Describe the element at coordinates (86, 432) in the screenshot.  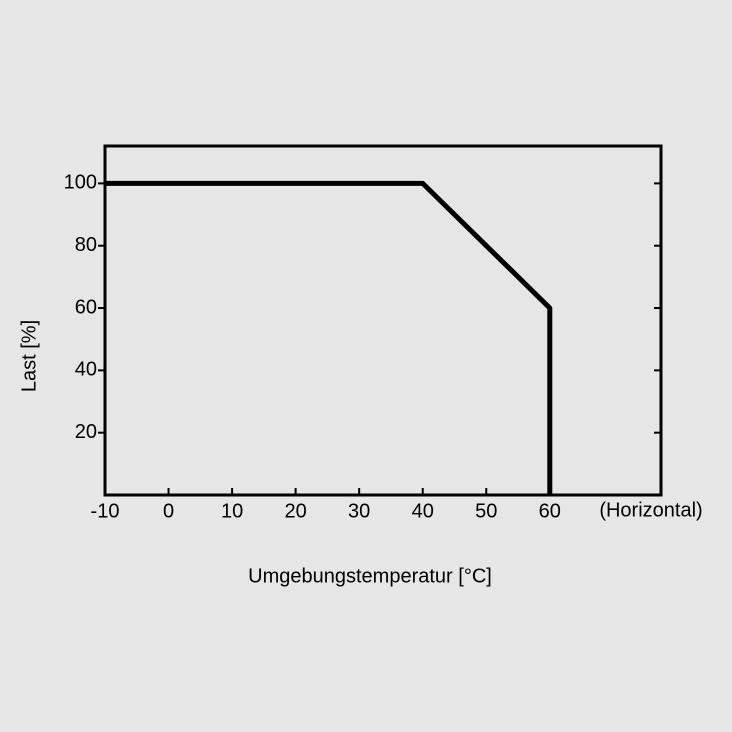
I see `y-tick-label: 20` at that location.